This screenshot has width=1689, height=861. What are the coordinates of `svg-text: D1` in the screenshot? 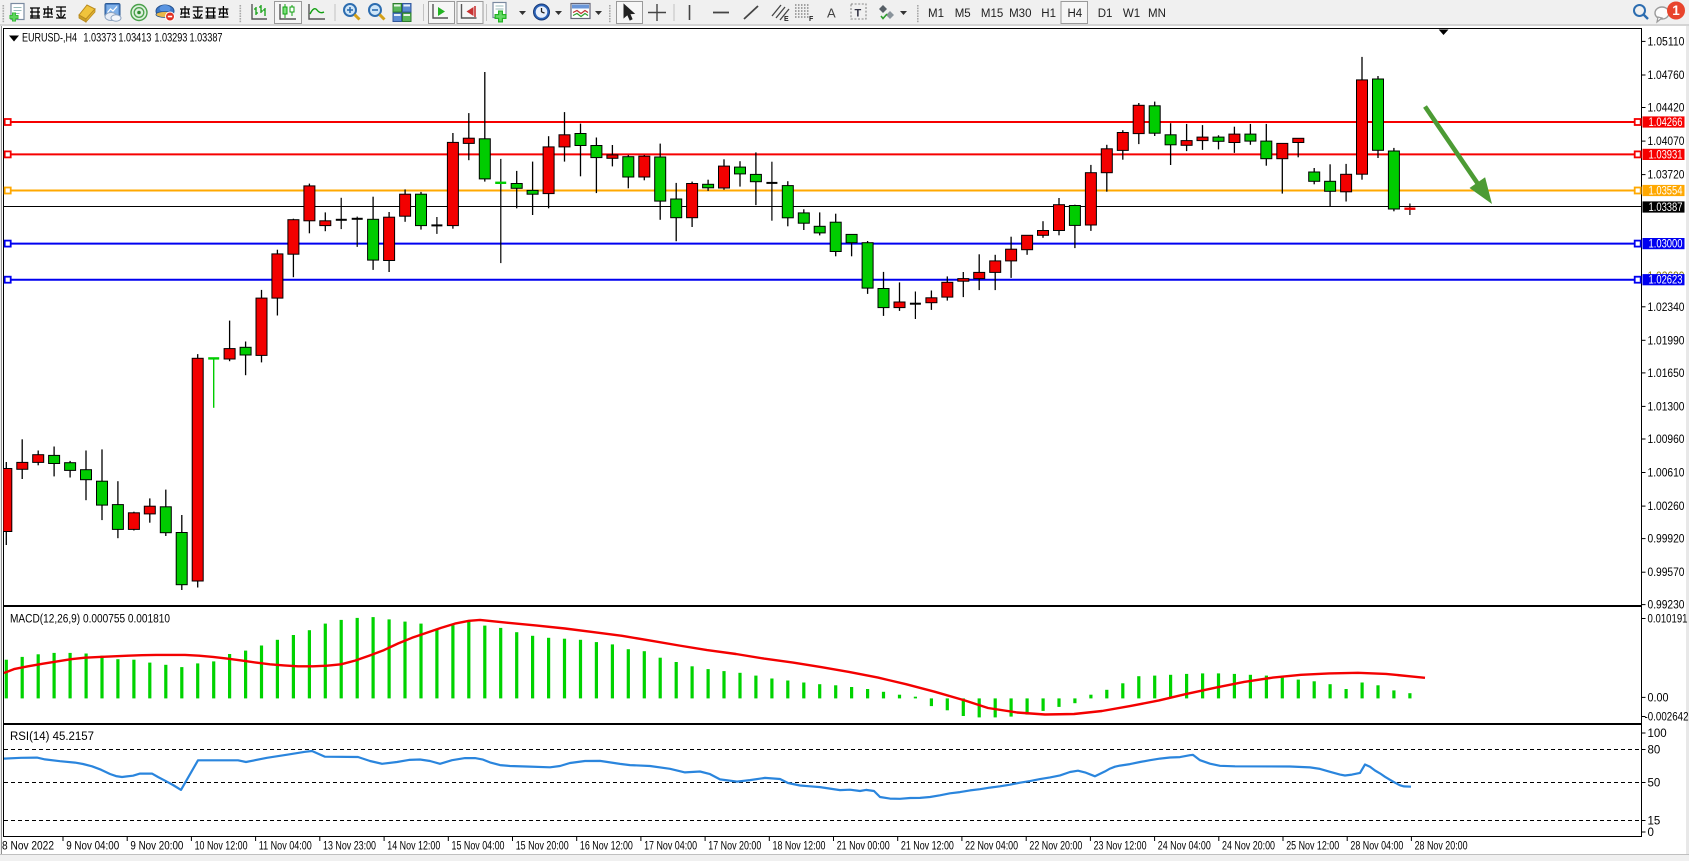 It's located at (1105, 14).